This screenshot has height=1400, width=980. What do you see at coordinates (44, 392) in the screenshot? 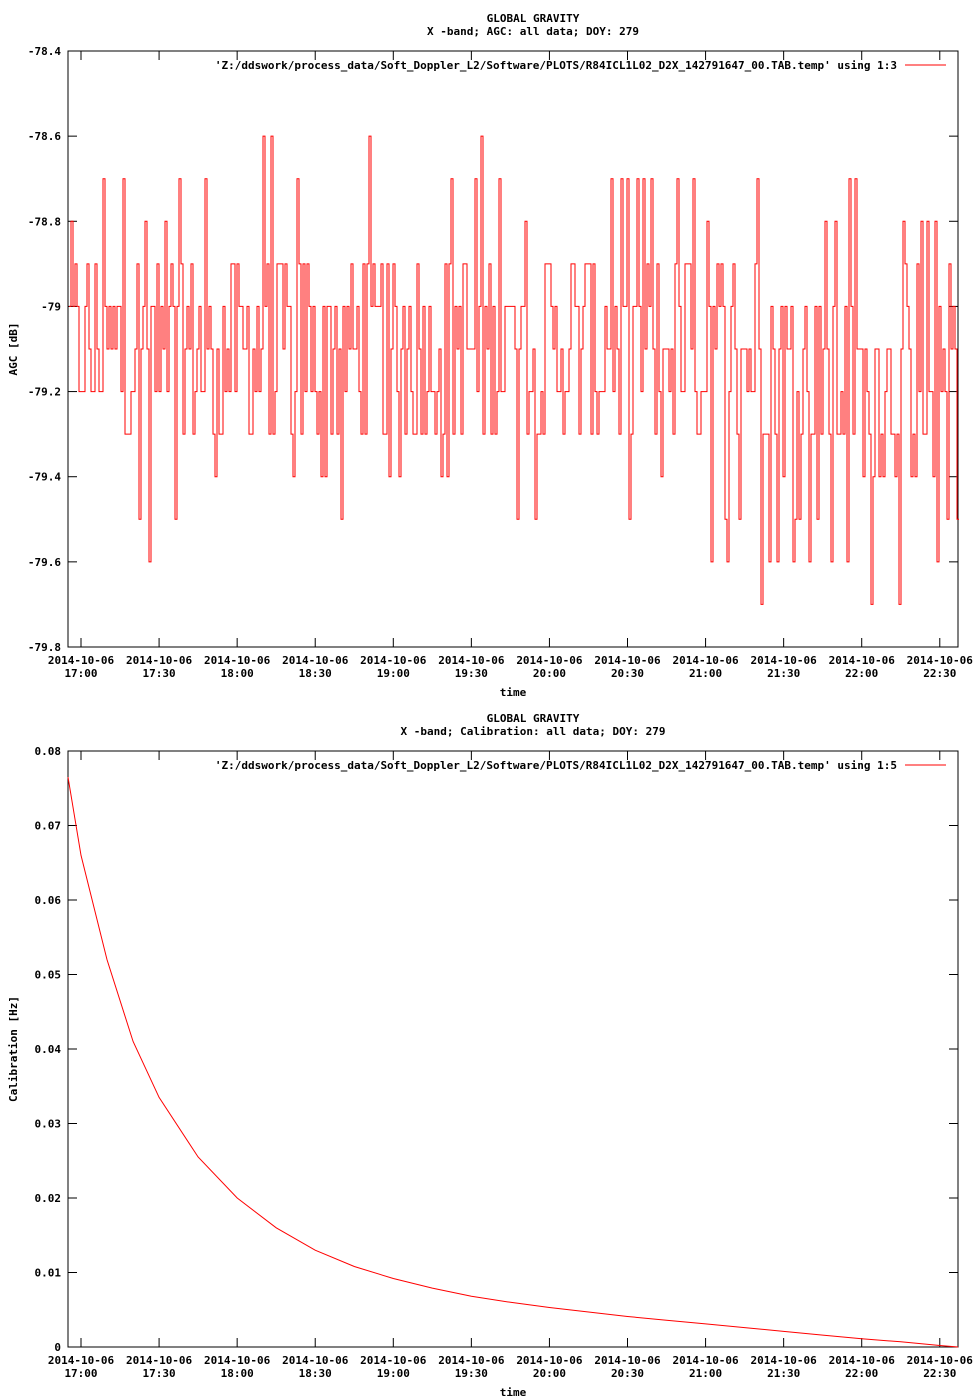
I see `y-tick-label: -79.2` at bounding box center [44, 392].